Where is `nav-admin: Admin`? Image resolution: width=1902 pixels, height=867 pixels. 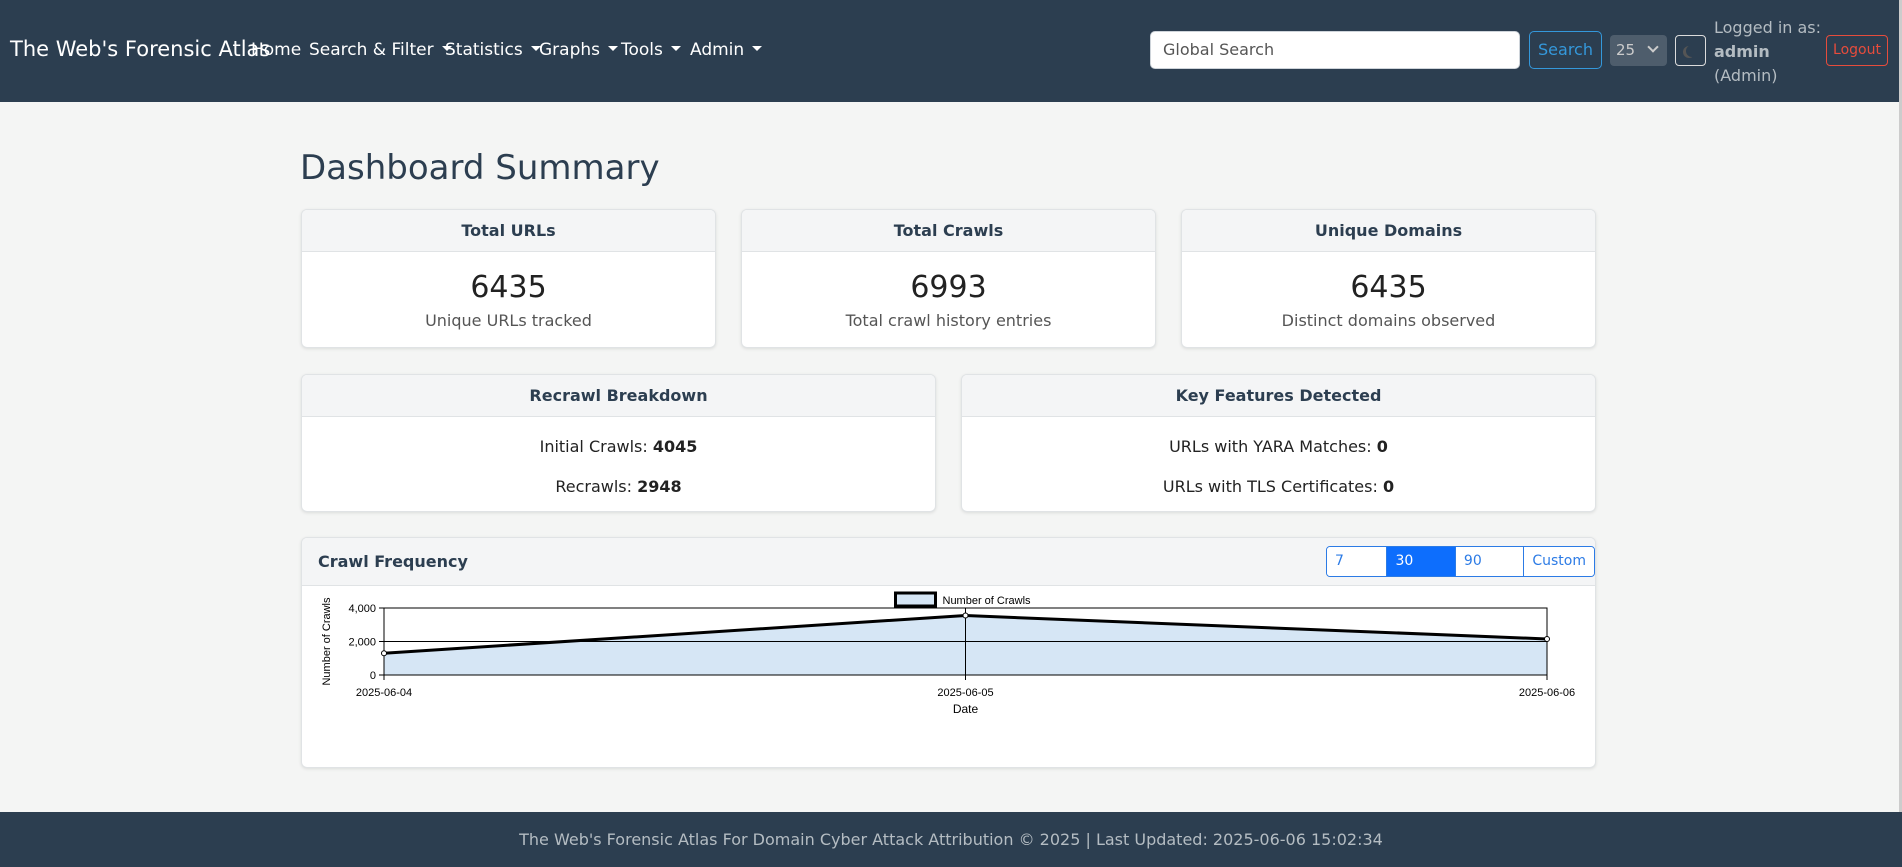
nav-admin: Admin is located at coordinates (726, 50).